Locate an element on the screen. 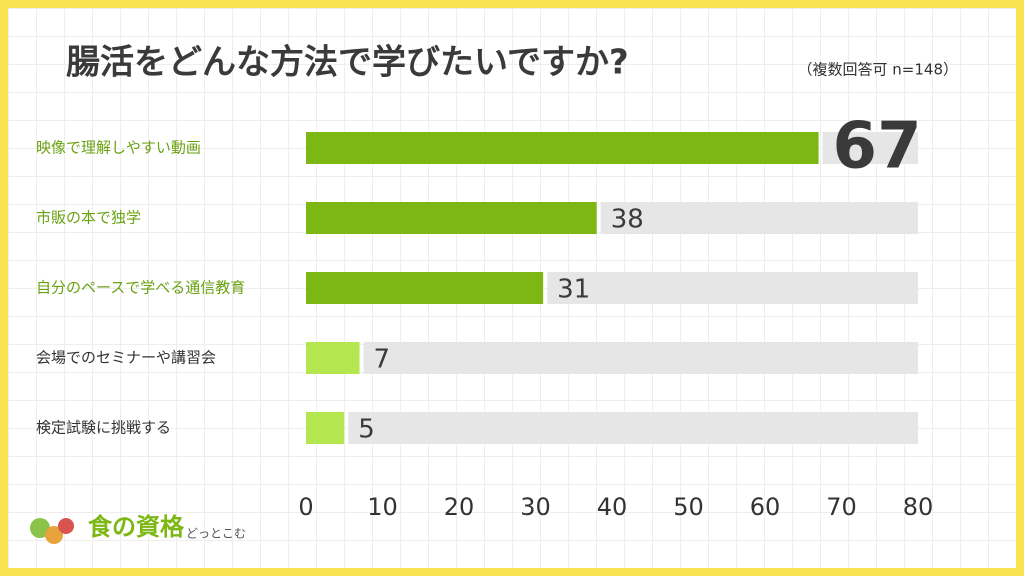 Image resolution: width=1024 pixels, height=576 pixels. x-tick-label: 60 is located at coordinates (765, 507).